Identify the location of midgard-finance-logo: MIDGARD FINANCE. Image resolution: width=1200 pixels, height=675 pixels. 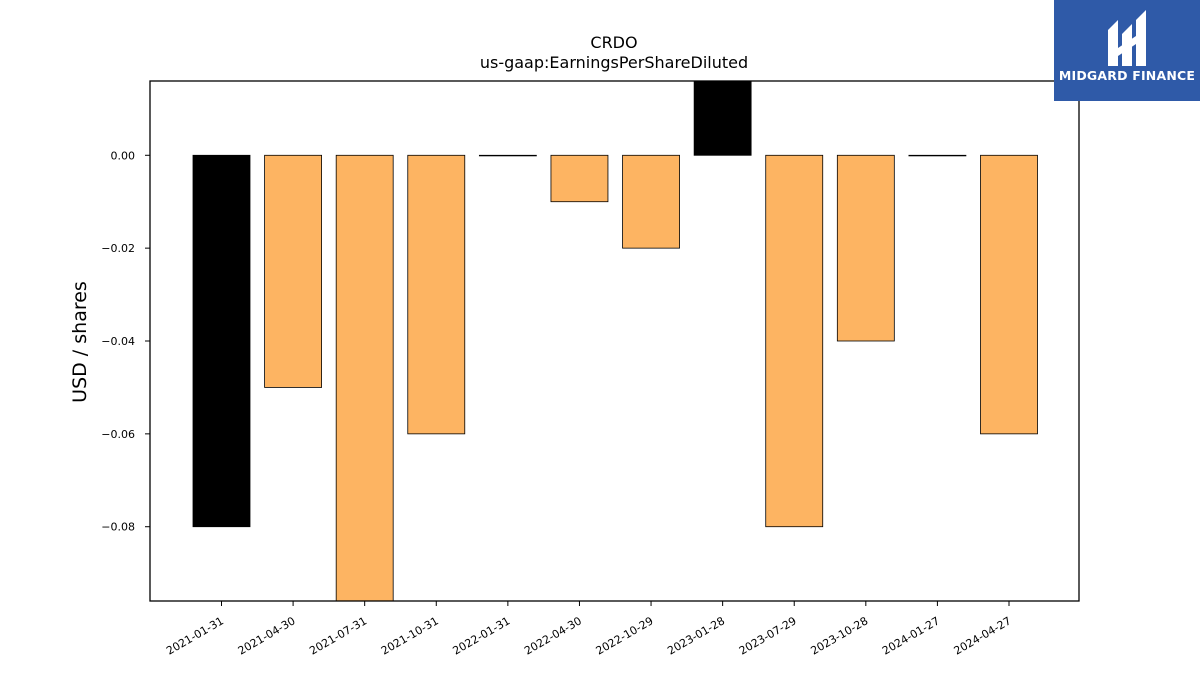
(1127, 50).